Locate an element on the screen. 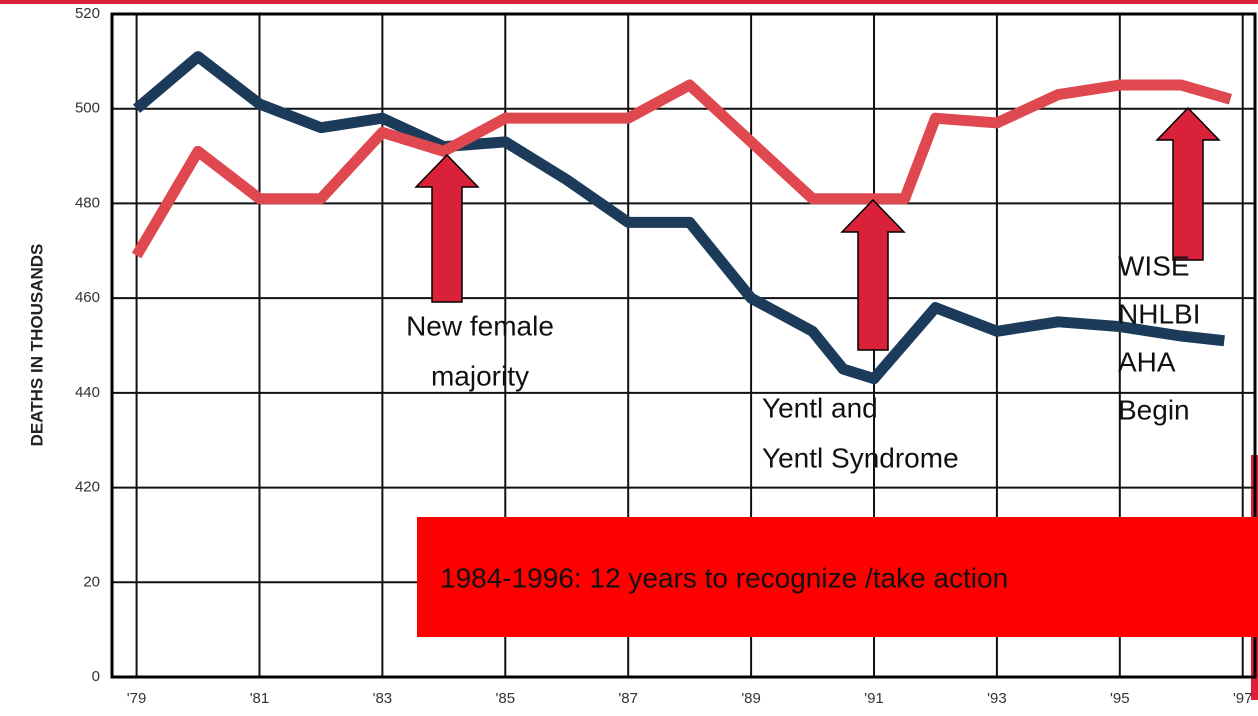  annotation: majority is located at coordinates (480, 375).